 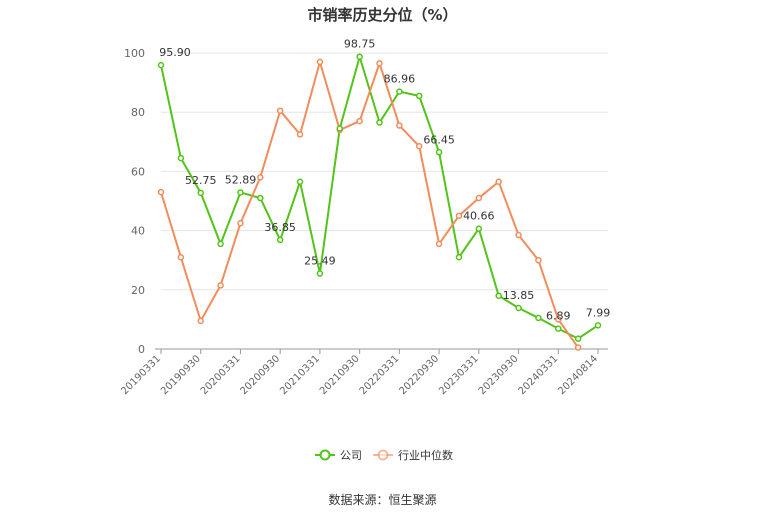 What do you see at coordinates (380, 375) in the screenshot?
I see `x-tick-label: 20220331` at bounding box center [380, 375].